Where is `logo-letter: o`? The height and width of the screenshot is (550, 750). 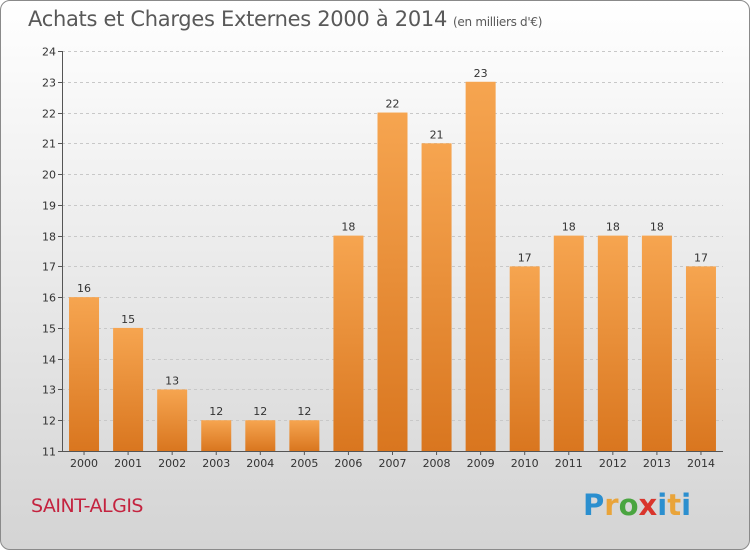
logo-letter: o is located at coordinates (628, 505).